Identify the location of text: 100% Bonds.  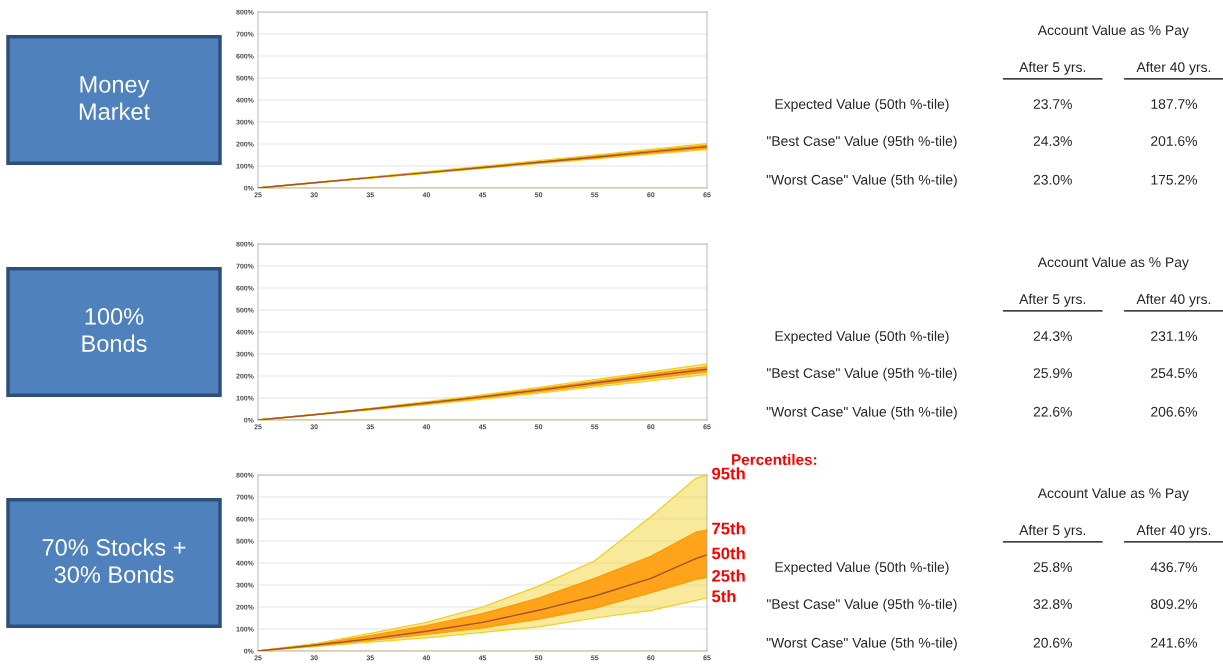
(114, 330).